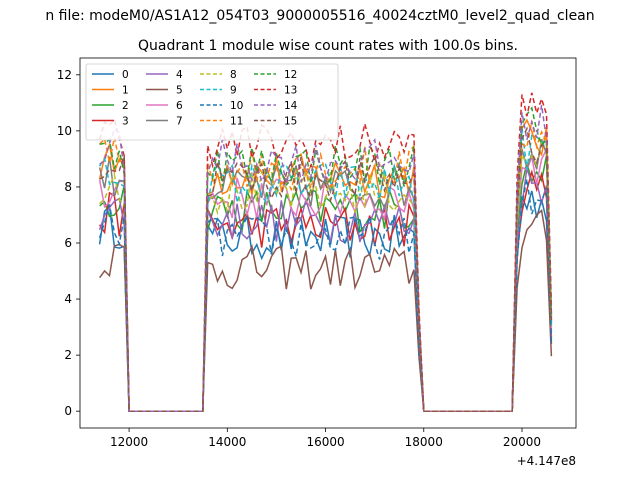  Describe the element at coordinates (68, 355) in the screenshot. I see `y-tick-label: 2` at that location.